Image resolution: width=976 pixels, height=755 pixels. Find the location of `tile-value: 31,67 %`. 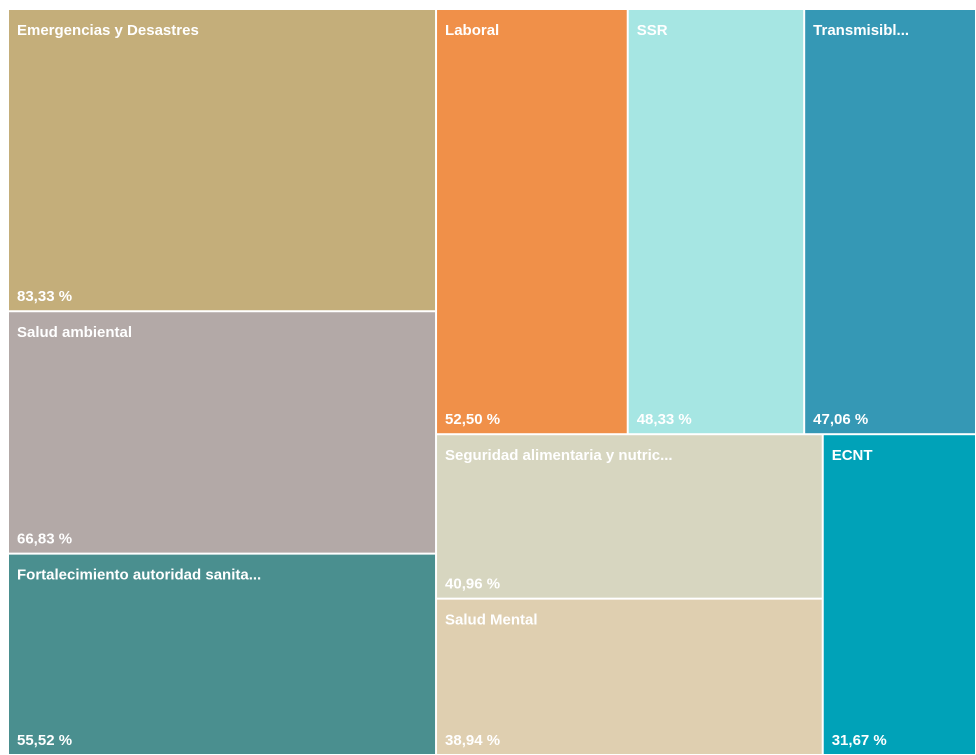

tile-value: 31,67 % is located at coordinates (859, 740).